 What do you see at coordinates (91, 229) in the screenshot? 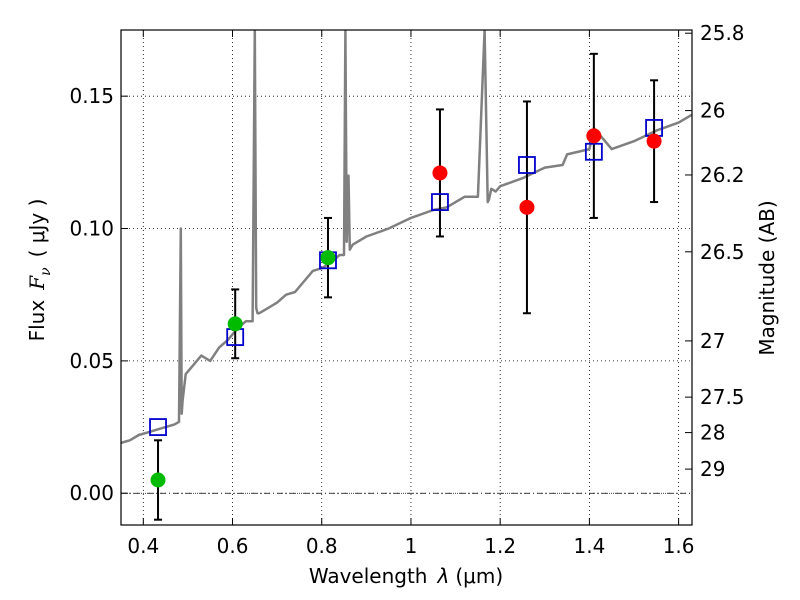
I see `y-tick-label: 0.10` at bounding box center [91, 229].